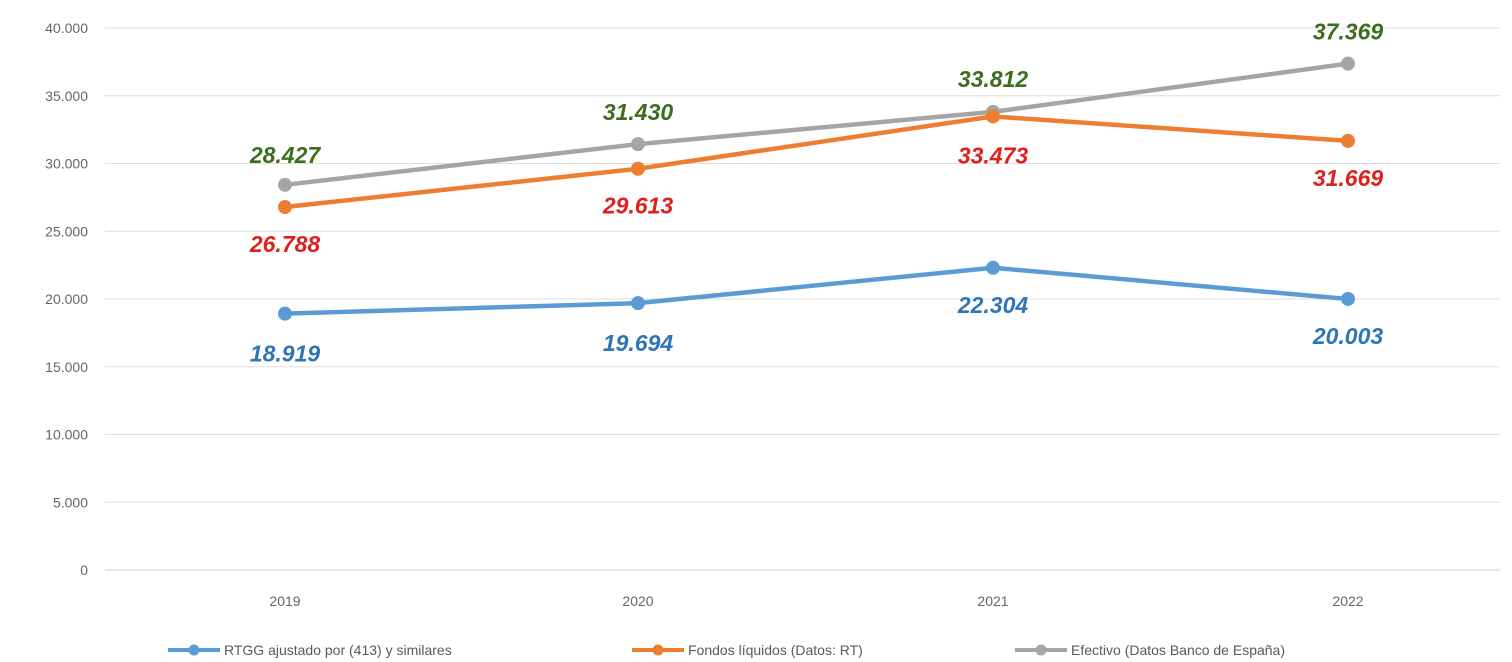  I want to click on x-axis-tick-labels: 2019 2020 2021 2022, so click(816, 601).